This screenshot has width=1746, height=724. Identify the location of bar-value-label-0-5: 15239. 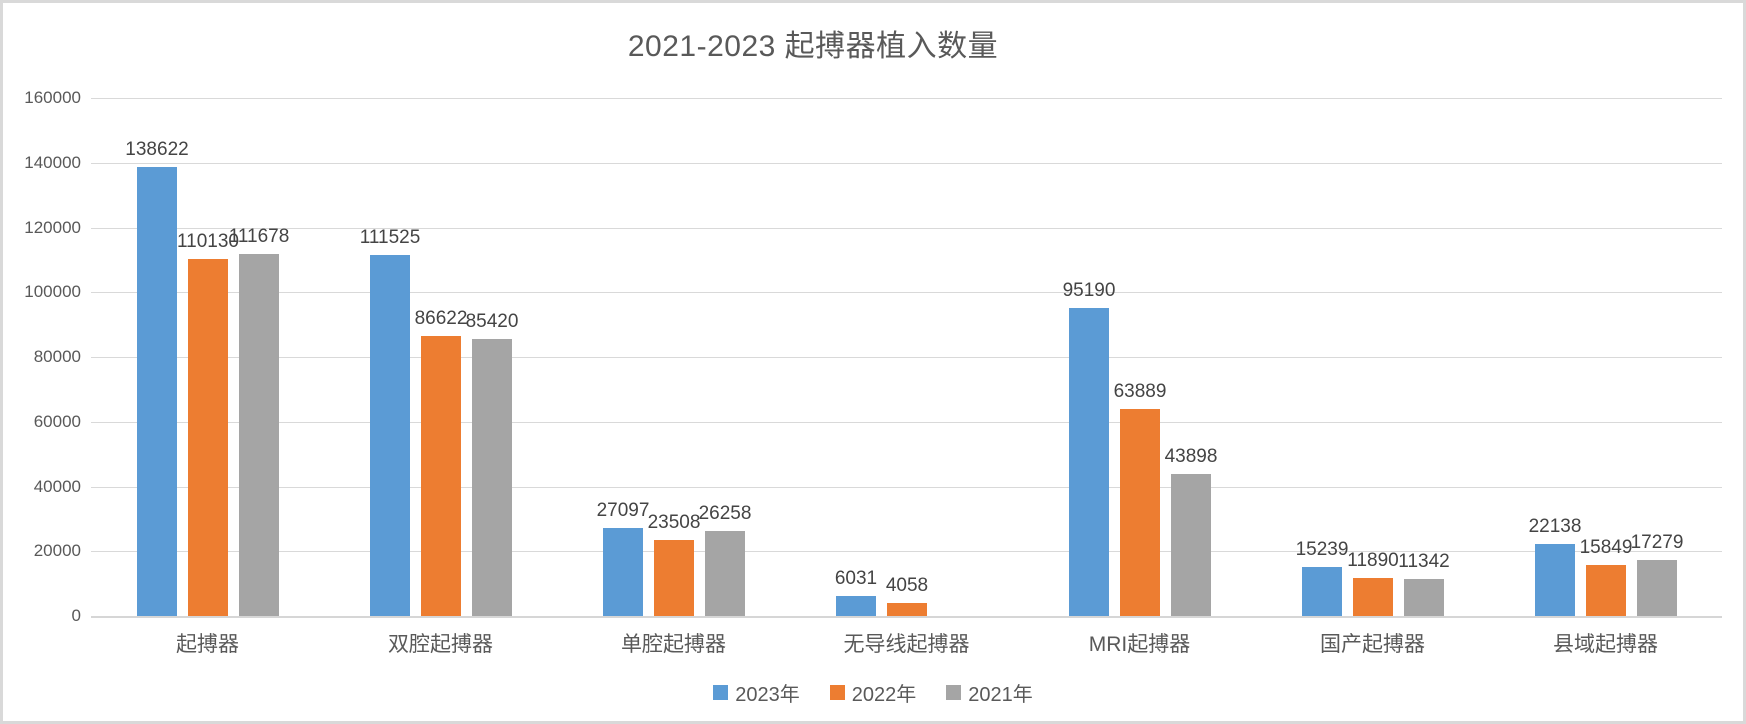
(1322, 549).